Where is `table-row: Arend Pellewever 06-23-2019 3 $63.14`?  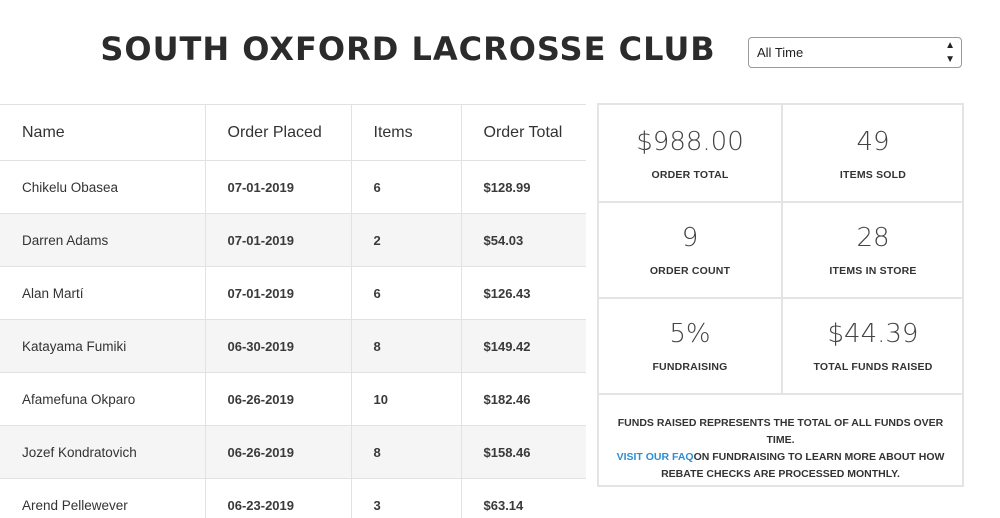
table-row: Arend Pellewever 06-23-2019 3 $63.14 is located at coordinates (293, 498).